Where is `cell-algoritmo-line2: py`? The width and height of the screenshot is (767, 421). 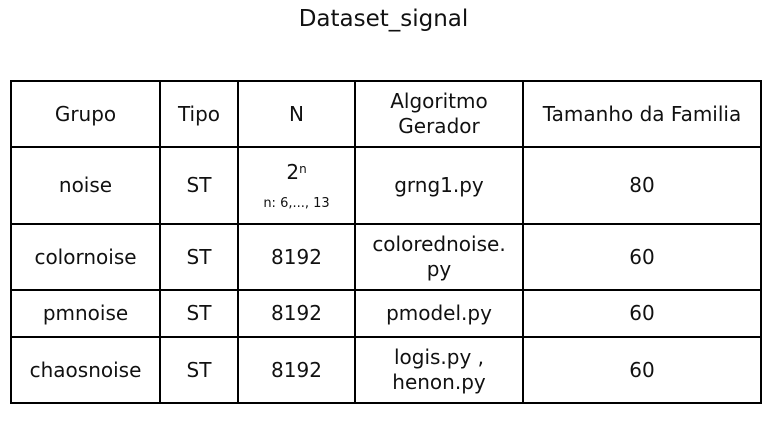
cell-algoritmo-line2: py is located at coordinates (439, 269).